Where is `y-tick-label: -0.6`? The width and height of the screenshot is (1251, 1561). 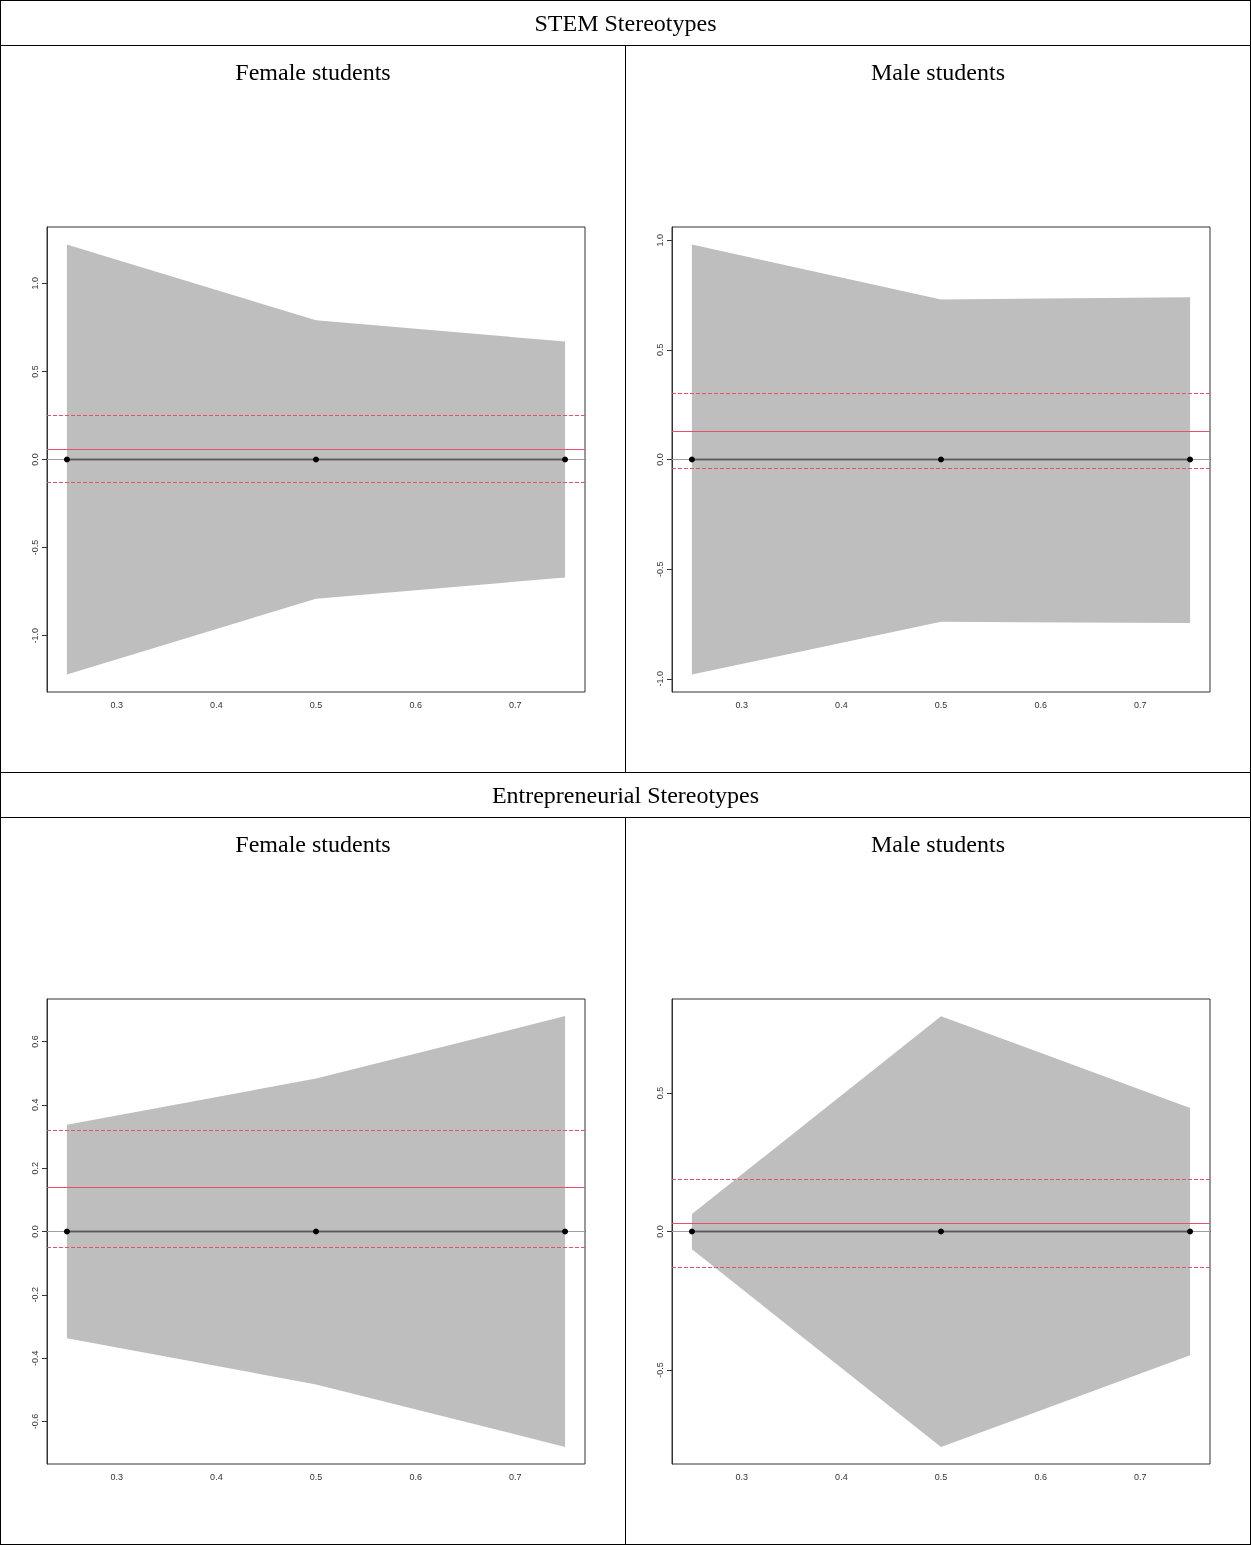 y-tick-label: -0.6 is located at coordinates (34, 1421).